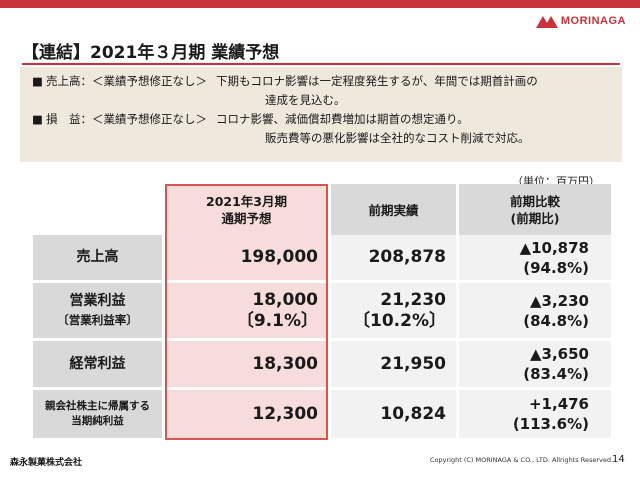 This screenshot has height=480, width=640. What do you see at coordinates (246, 414) in the screenshot?
I see `forecast-value: 12,300` at bounding box center [246, 414].